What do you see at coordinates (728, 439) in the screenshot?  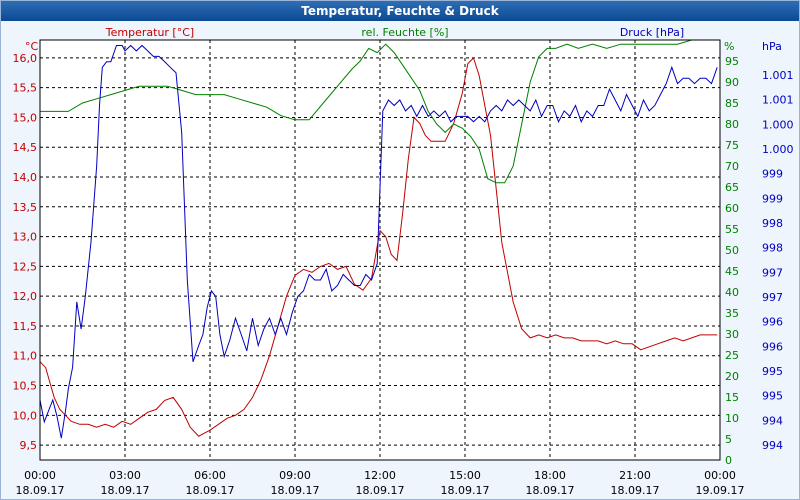 I see `hum-tick-label: 5` at bounding box center [728, 439].